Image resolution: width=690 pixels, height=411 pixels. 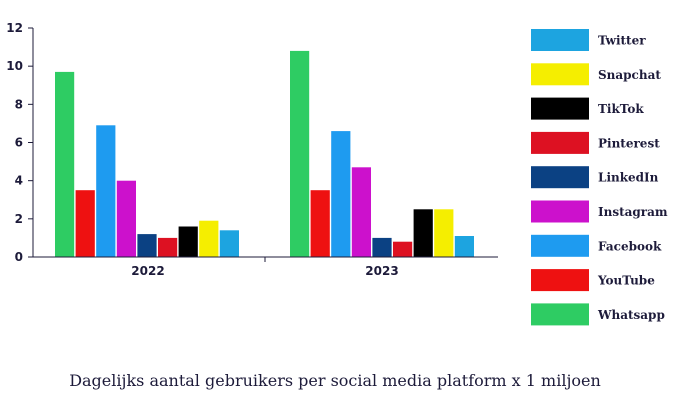 I want to click on legend-label: Instagram, so click(x=633, y=212).